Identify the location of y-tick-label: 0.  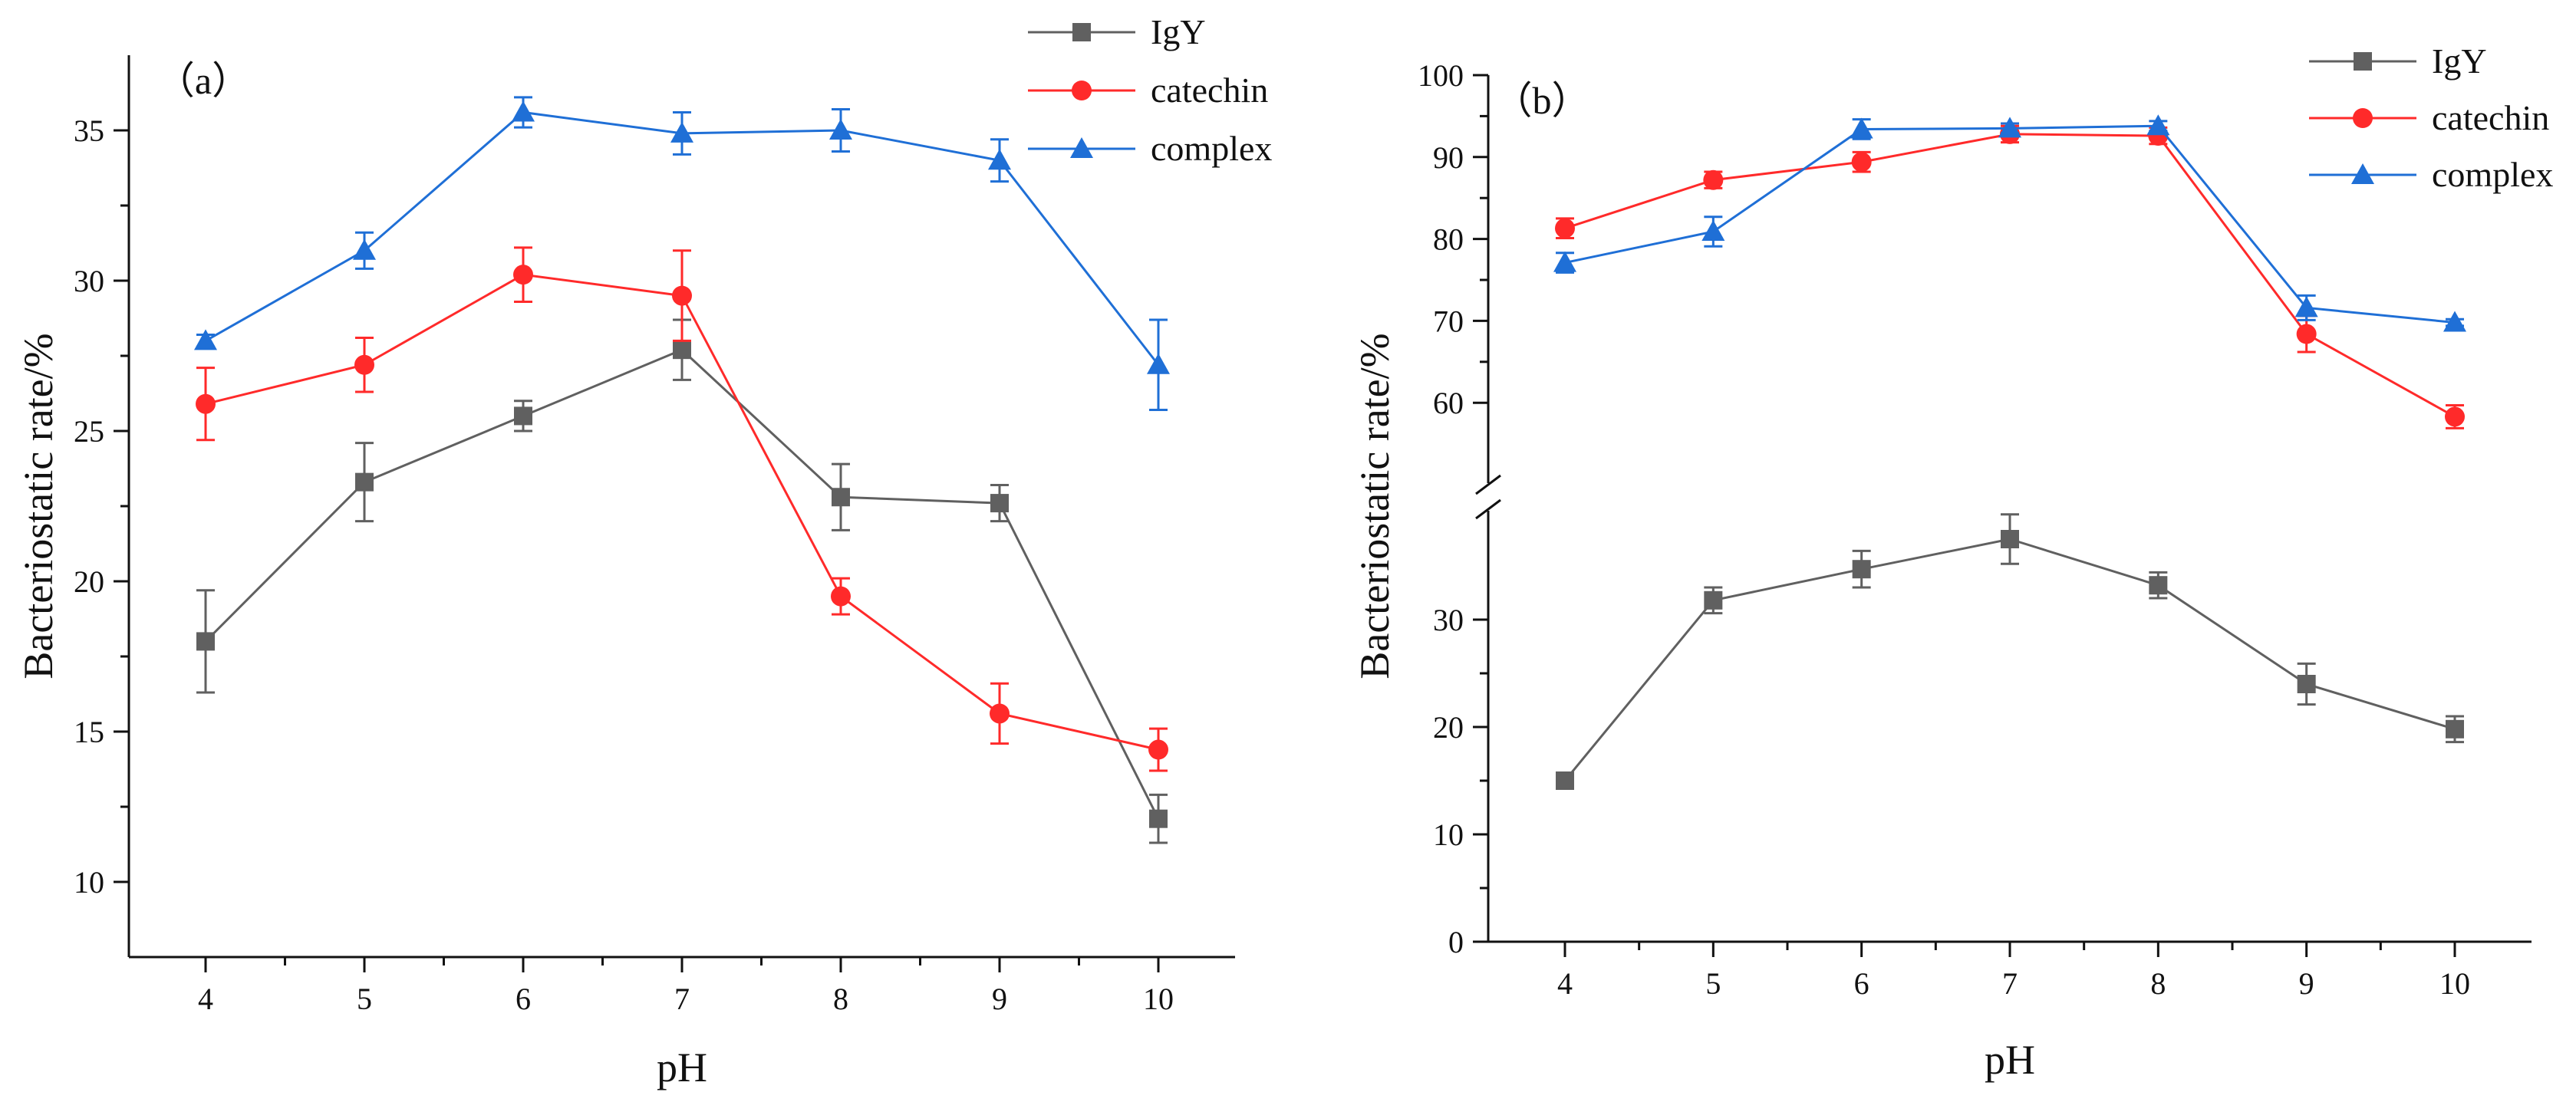
(1456, 942).